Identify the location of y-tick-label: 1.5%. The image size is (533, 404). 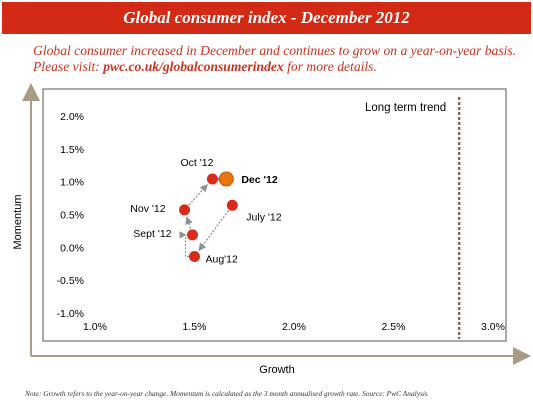
(72, 150).